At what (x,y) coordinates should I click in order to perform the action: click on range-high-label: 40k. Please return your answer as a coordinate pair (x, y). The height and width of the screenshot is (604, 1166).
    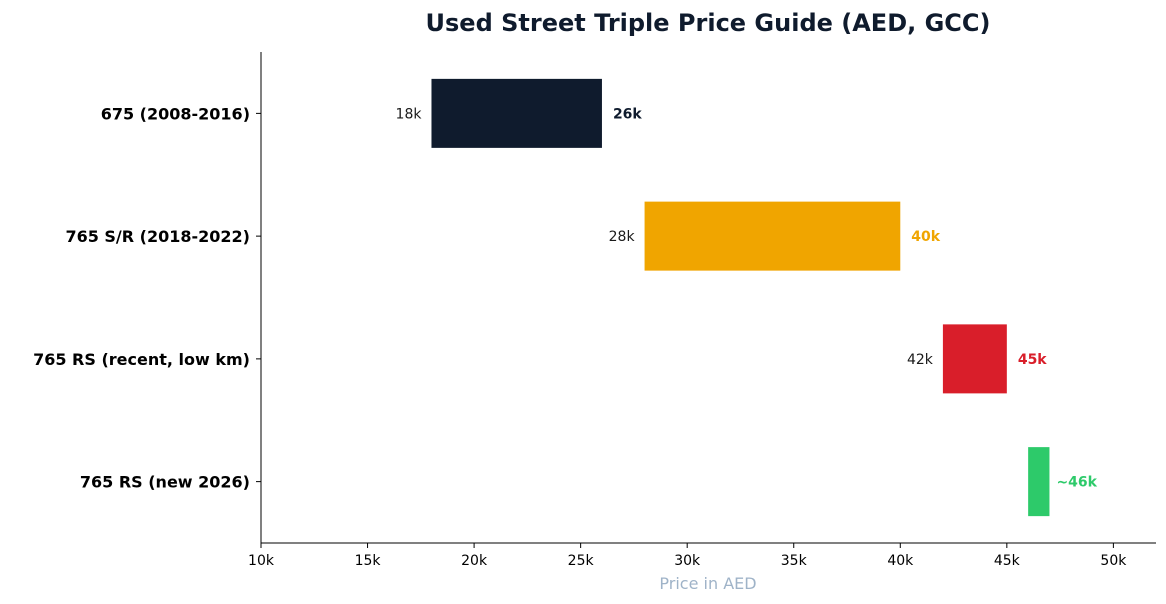
    Looking at the image, I should click on (925, 237).